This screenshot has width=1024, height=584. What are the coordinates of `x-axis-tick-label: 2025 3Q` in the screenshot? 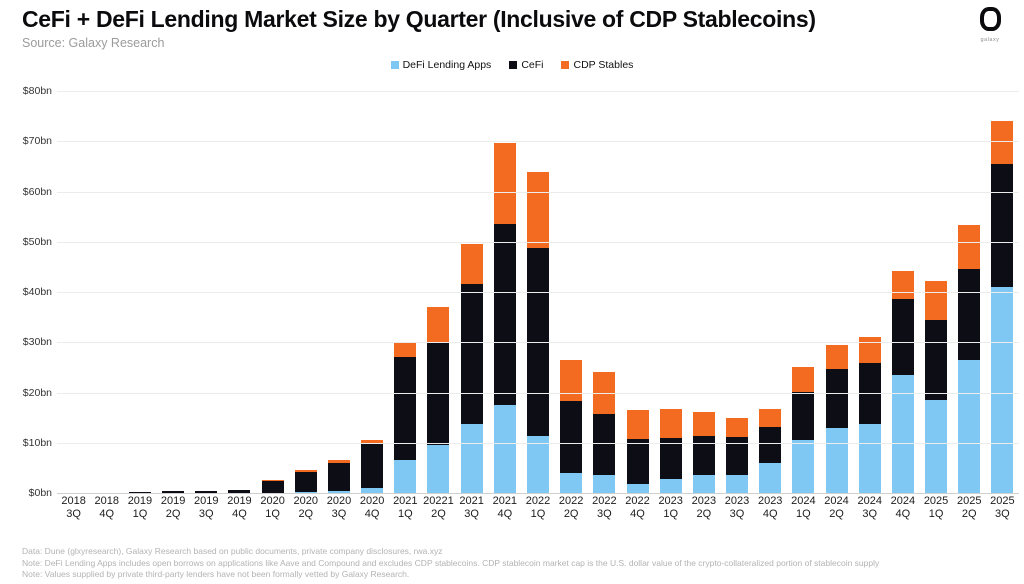 It's located at (1002, 508).